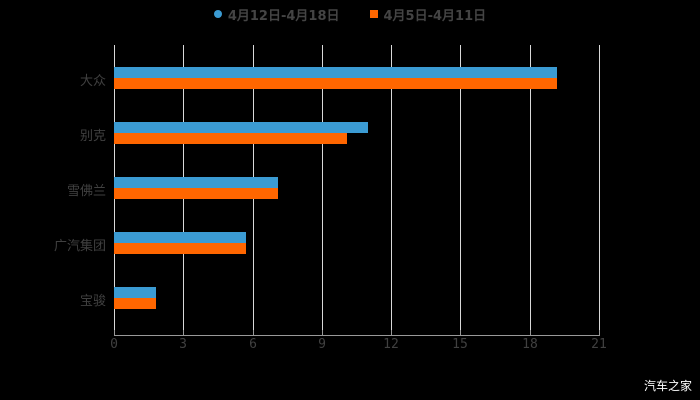 The width and height of the screenshot is (700, 400). I want to click on x-tick-label: 12, so click(391, 344).